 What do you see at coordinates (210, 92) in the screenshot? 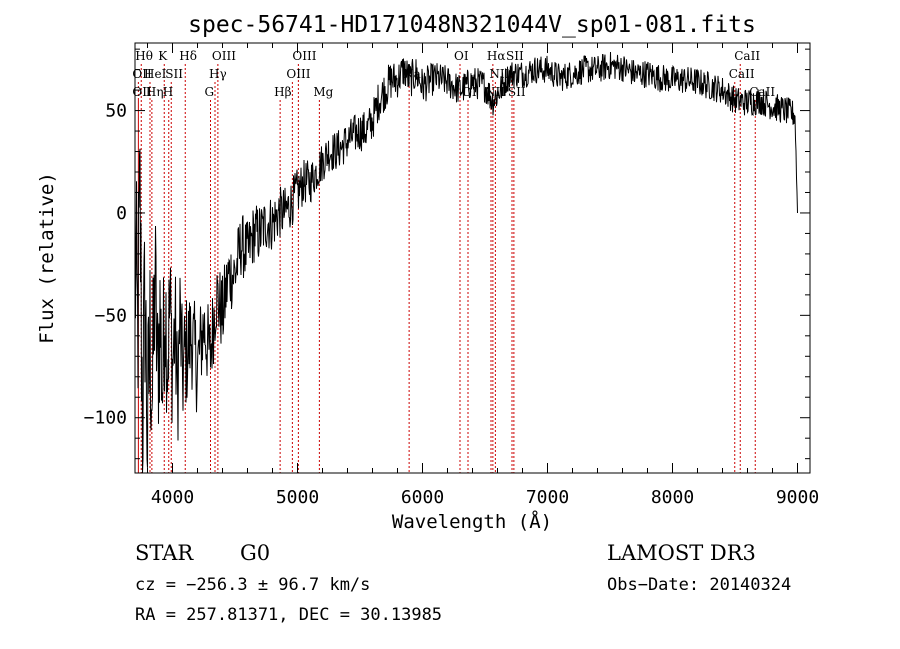
I see `spectral-line-label: G` at bounding box center [210, 92].